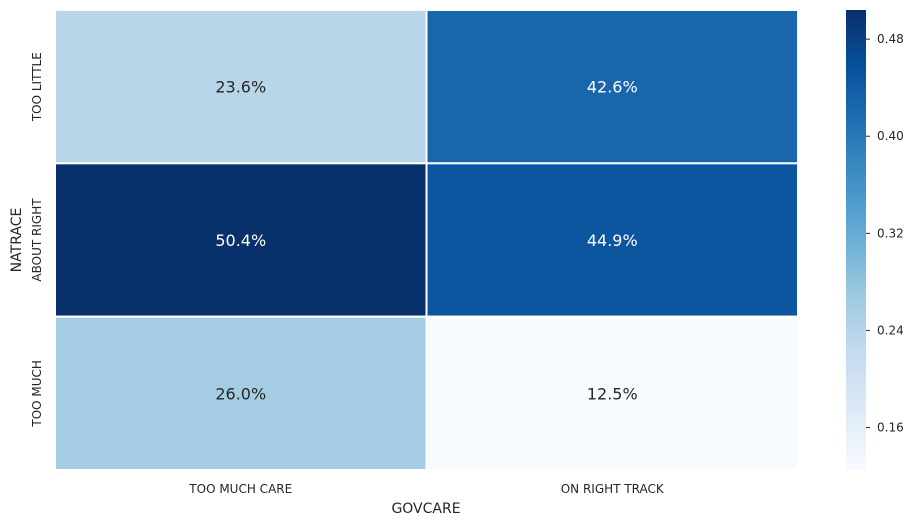  I want to click on colorbar-tick-label: 0.48, so click(890, 39).